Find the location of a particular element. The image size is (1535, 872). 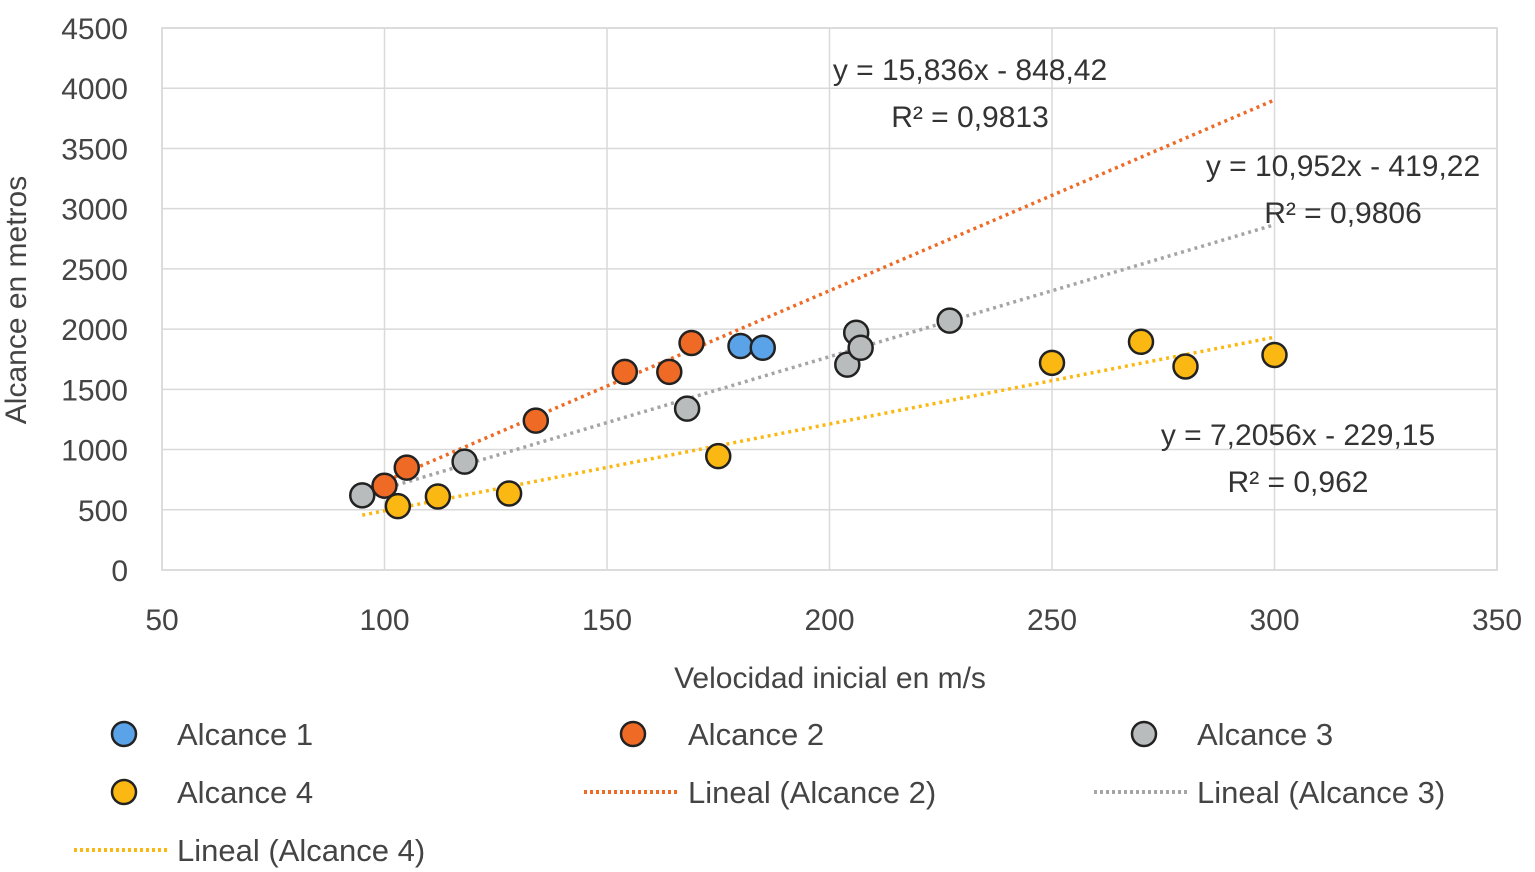

y-tick-label: 3000 is located at coordinates (94, 210).